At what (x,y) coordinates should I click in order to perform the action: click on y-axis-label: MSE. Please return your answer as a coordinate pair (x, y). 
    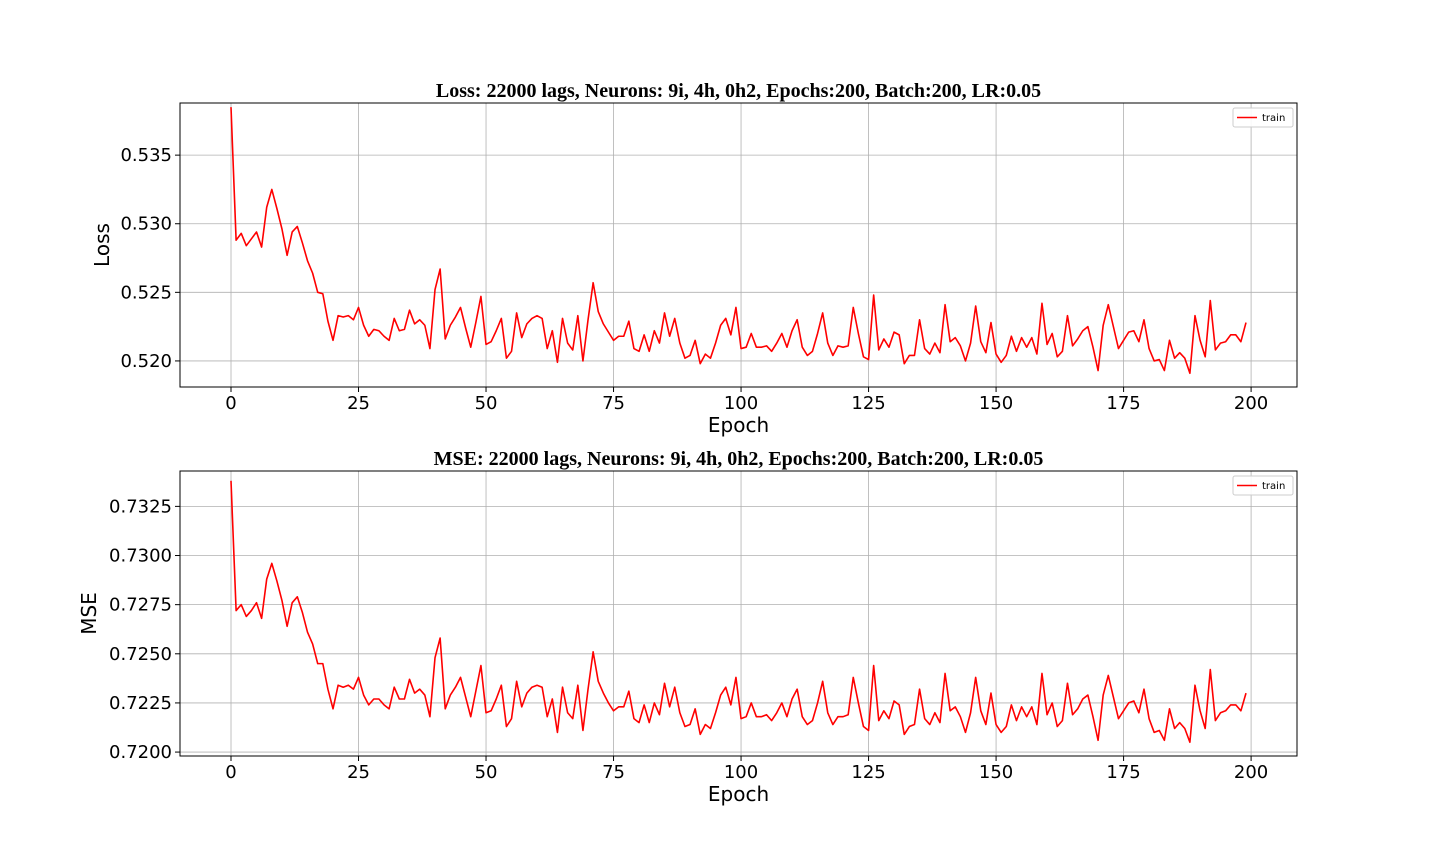
    Looking at the image, I should click on (89, 613).